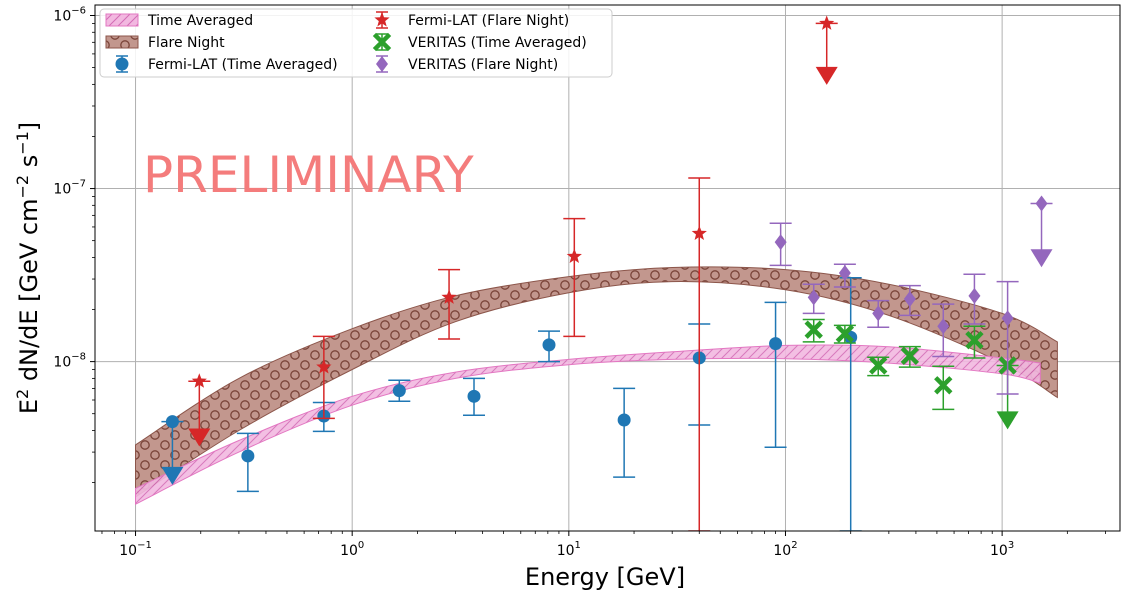  I want to click on x-tick-label: 10⁻¹, so click(135, 549).